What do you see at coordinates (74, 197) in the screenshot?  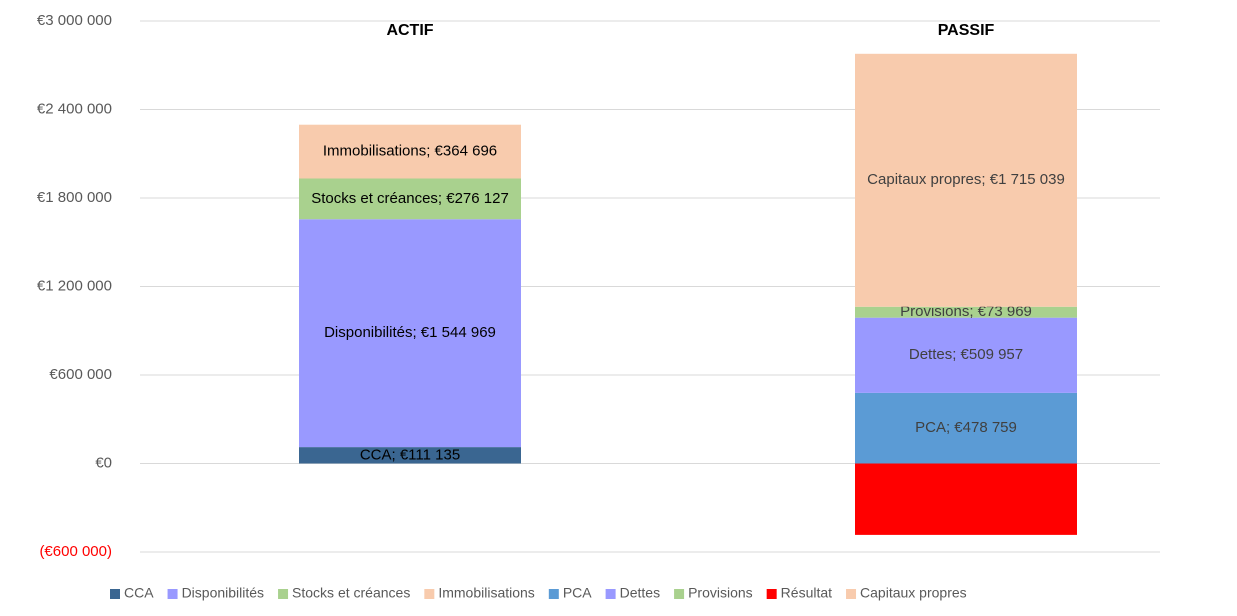 I see `y-tick-label: €1 800 000` at bounding box center [74, 197].